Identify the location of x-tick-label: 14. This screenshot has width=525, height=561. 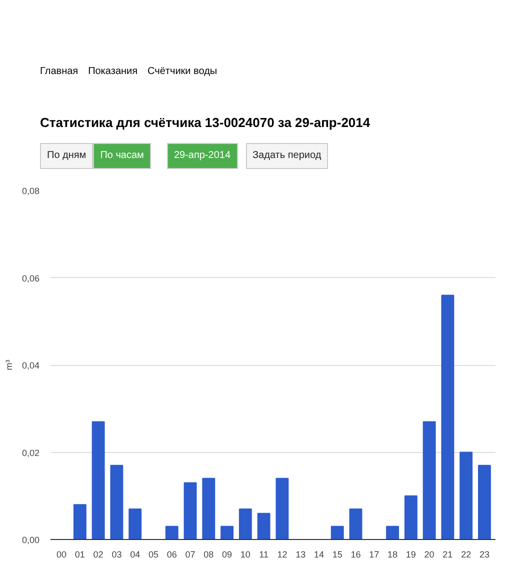
(319, 555).